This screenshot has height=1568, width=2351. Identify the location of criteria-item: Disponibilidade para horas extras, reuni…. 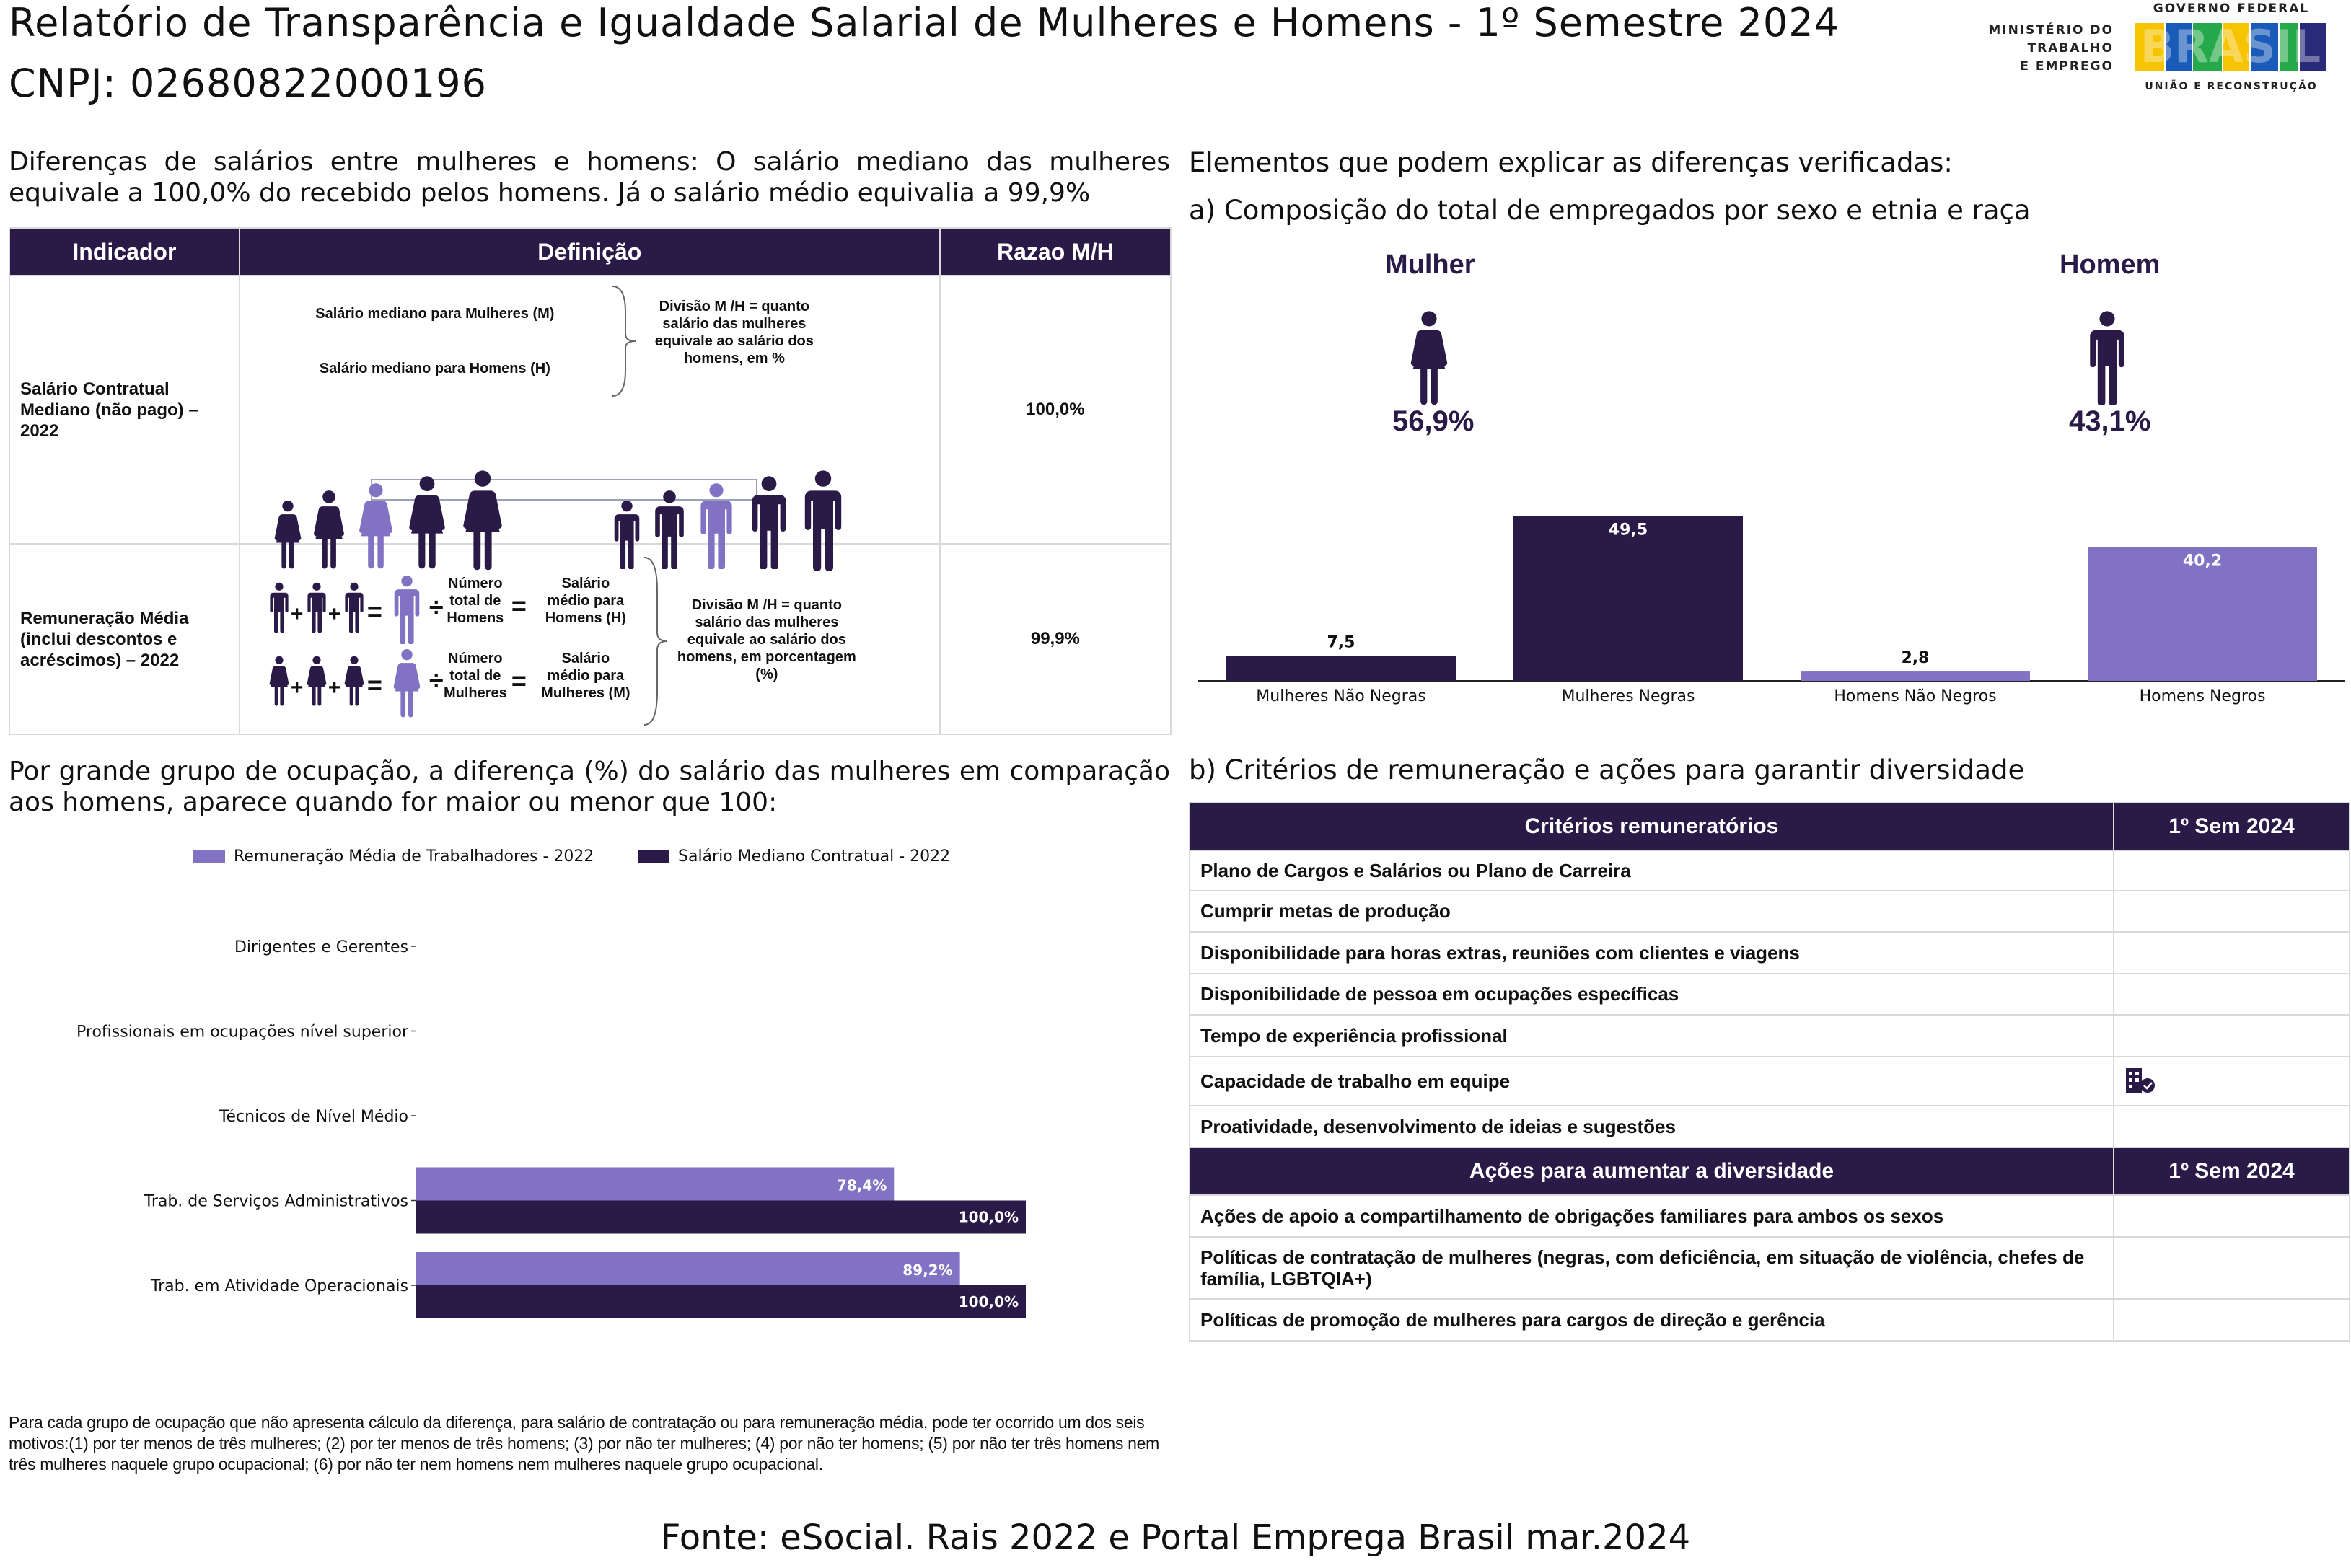
(1651, 953).